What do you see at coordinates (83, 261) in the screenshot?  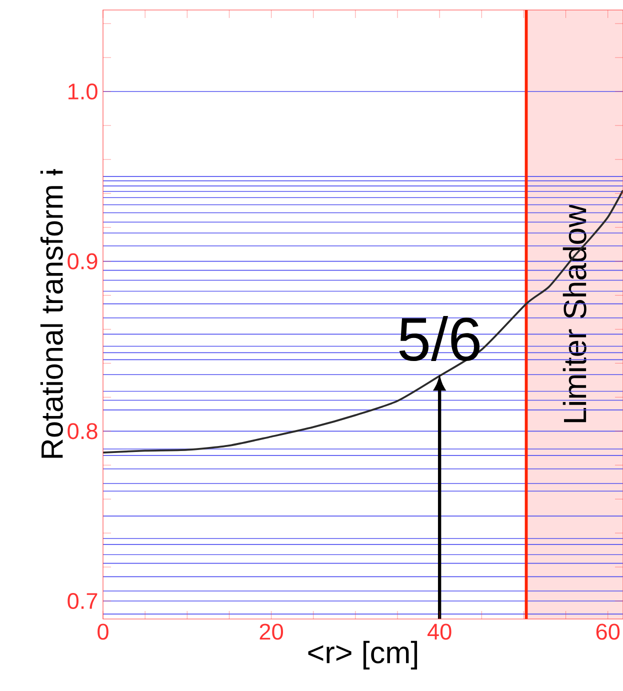 I see `y-tick-label: 0.9` at bounding box center [83, 261].